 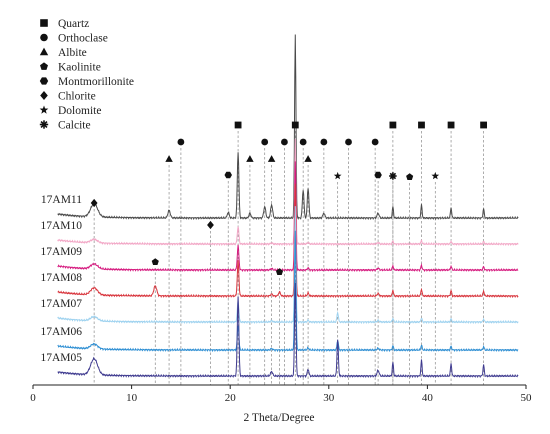 I want to click on legend-label: Orthoclase, so click(x=83, y=39).